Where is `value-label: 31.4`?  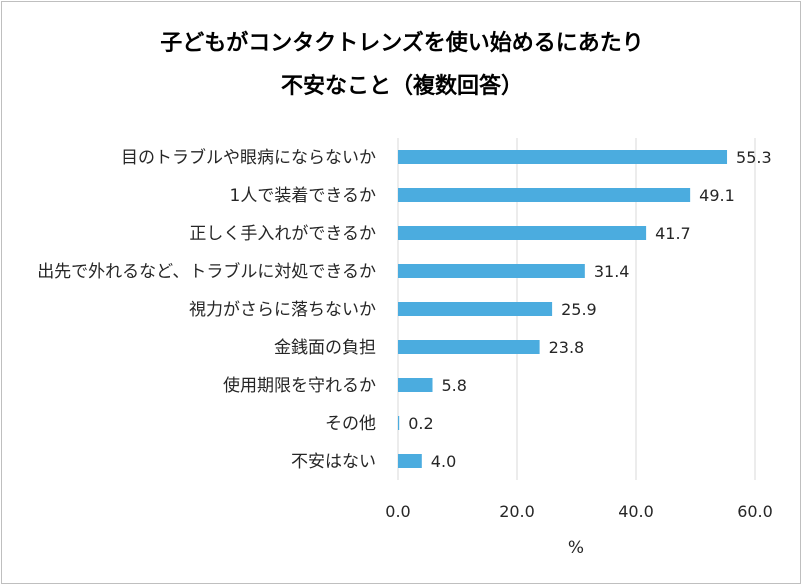 value-label: 31.4 is located at coordinates (612, 271).